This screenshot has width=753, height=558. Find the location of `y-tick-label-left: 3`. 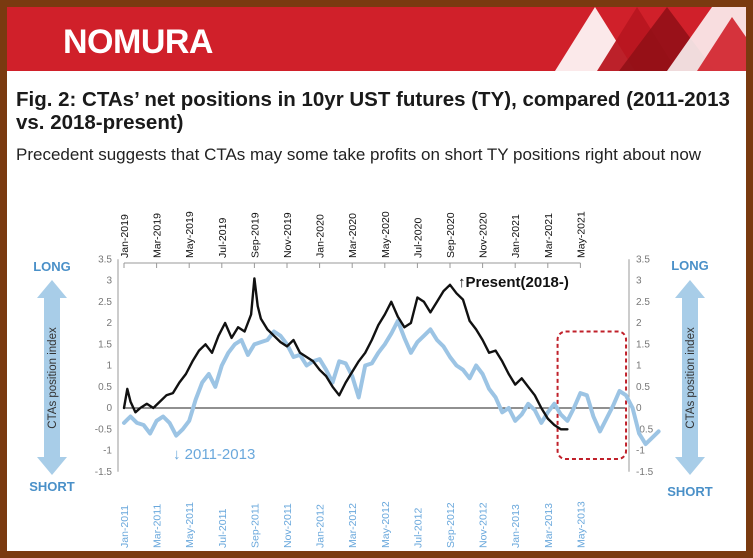

y-tick-label-left: 3 is located at coordinates (109, 281).